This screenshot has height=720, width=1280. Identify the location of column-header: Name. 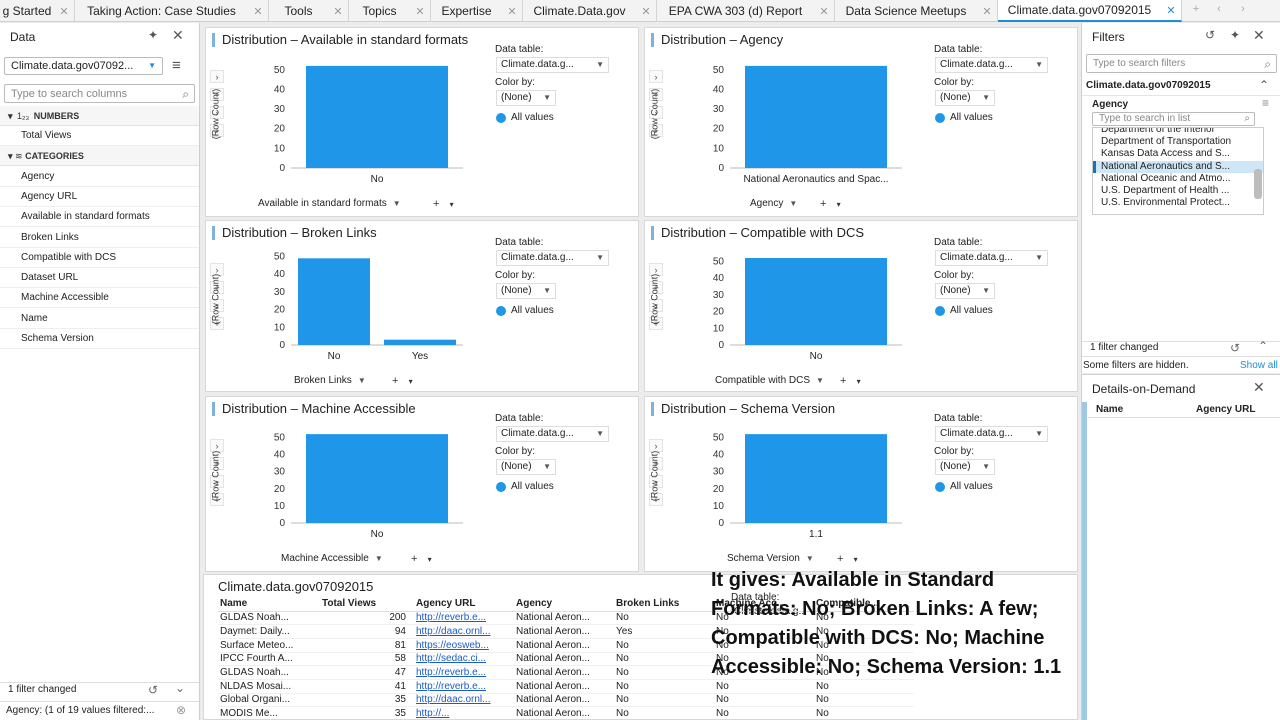
(269, 604).